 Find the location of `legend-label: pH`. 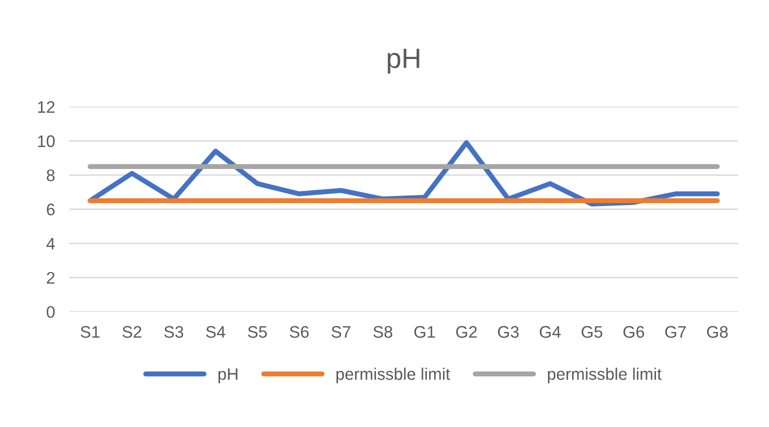

legend-label: pH is located at coordinates (228, 376).